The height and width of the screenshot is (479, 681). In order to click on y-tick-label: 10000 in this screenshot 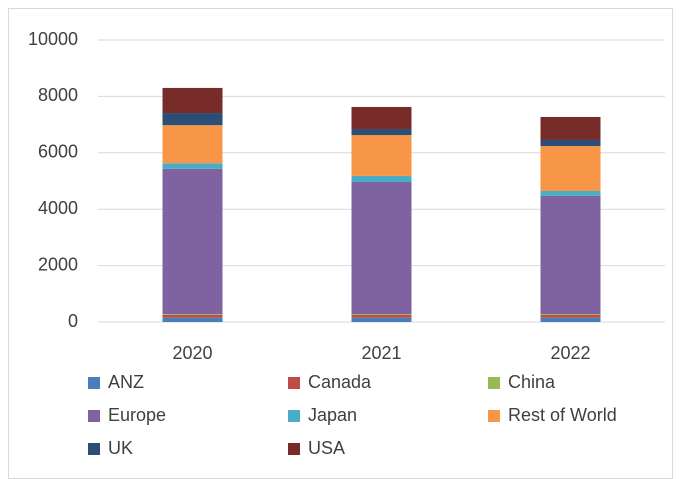, I will do `click(53, 39)`.